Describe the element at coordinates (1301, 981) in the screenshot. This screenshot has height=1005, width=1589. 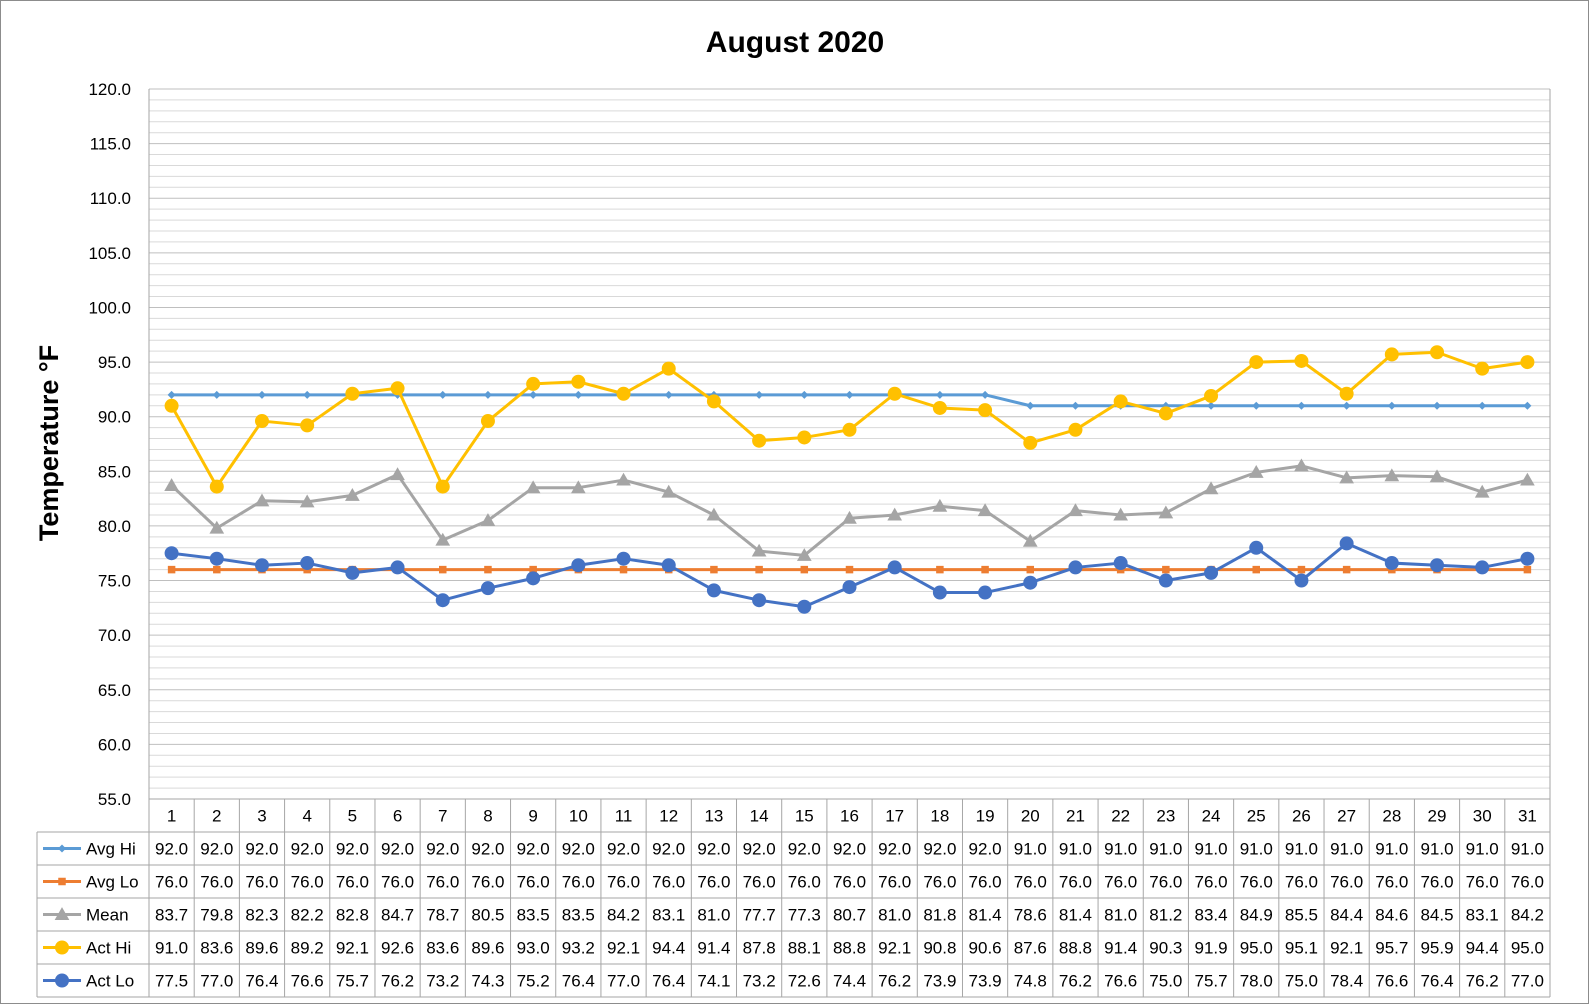
I see `data-label: 75.0` at that location.